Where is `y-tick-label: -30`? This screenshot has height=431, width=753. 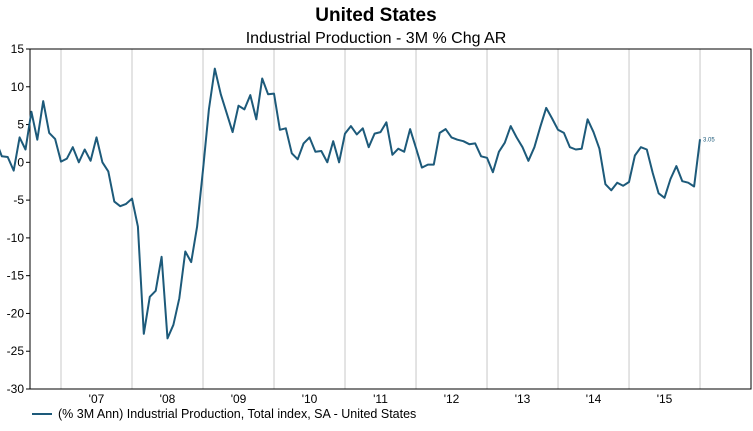 y-tick-label: -30 is located at coordinates (16, 389).